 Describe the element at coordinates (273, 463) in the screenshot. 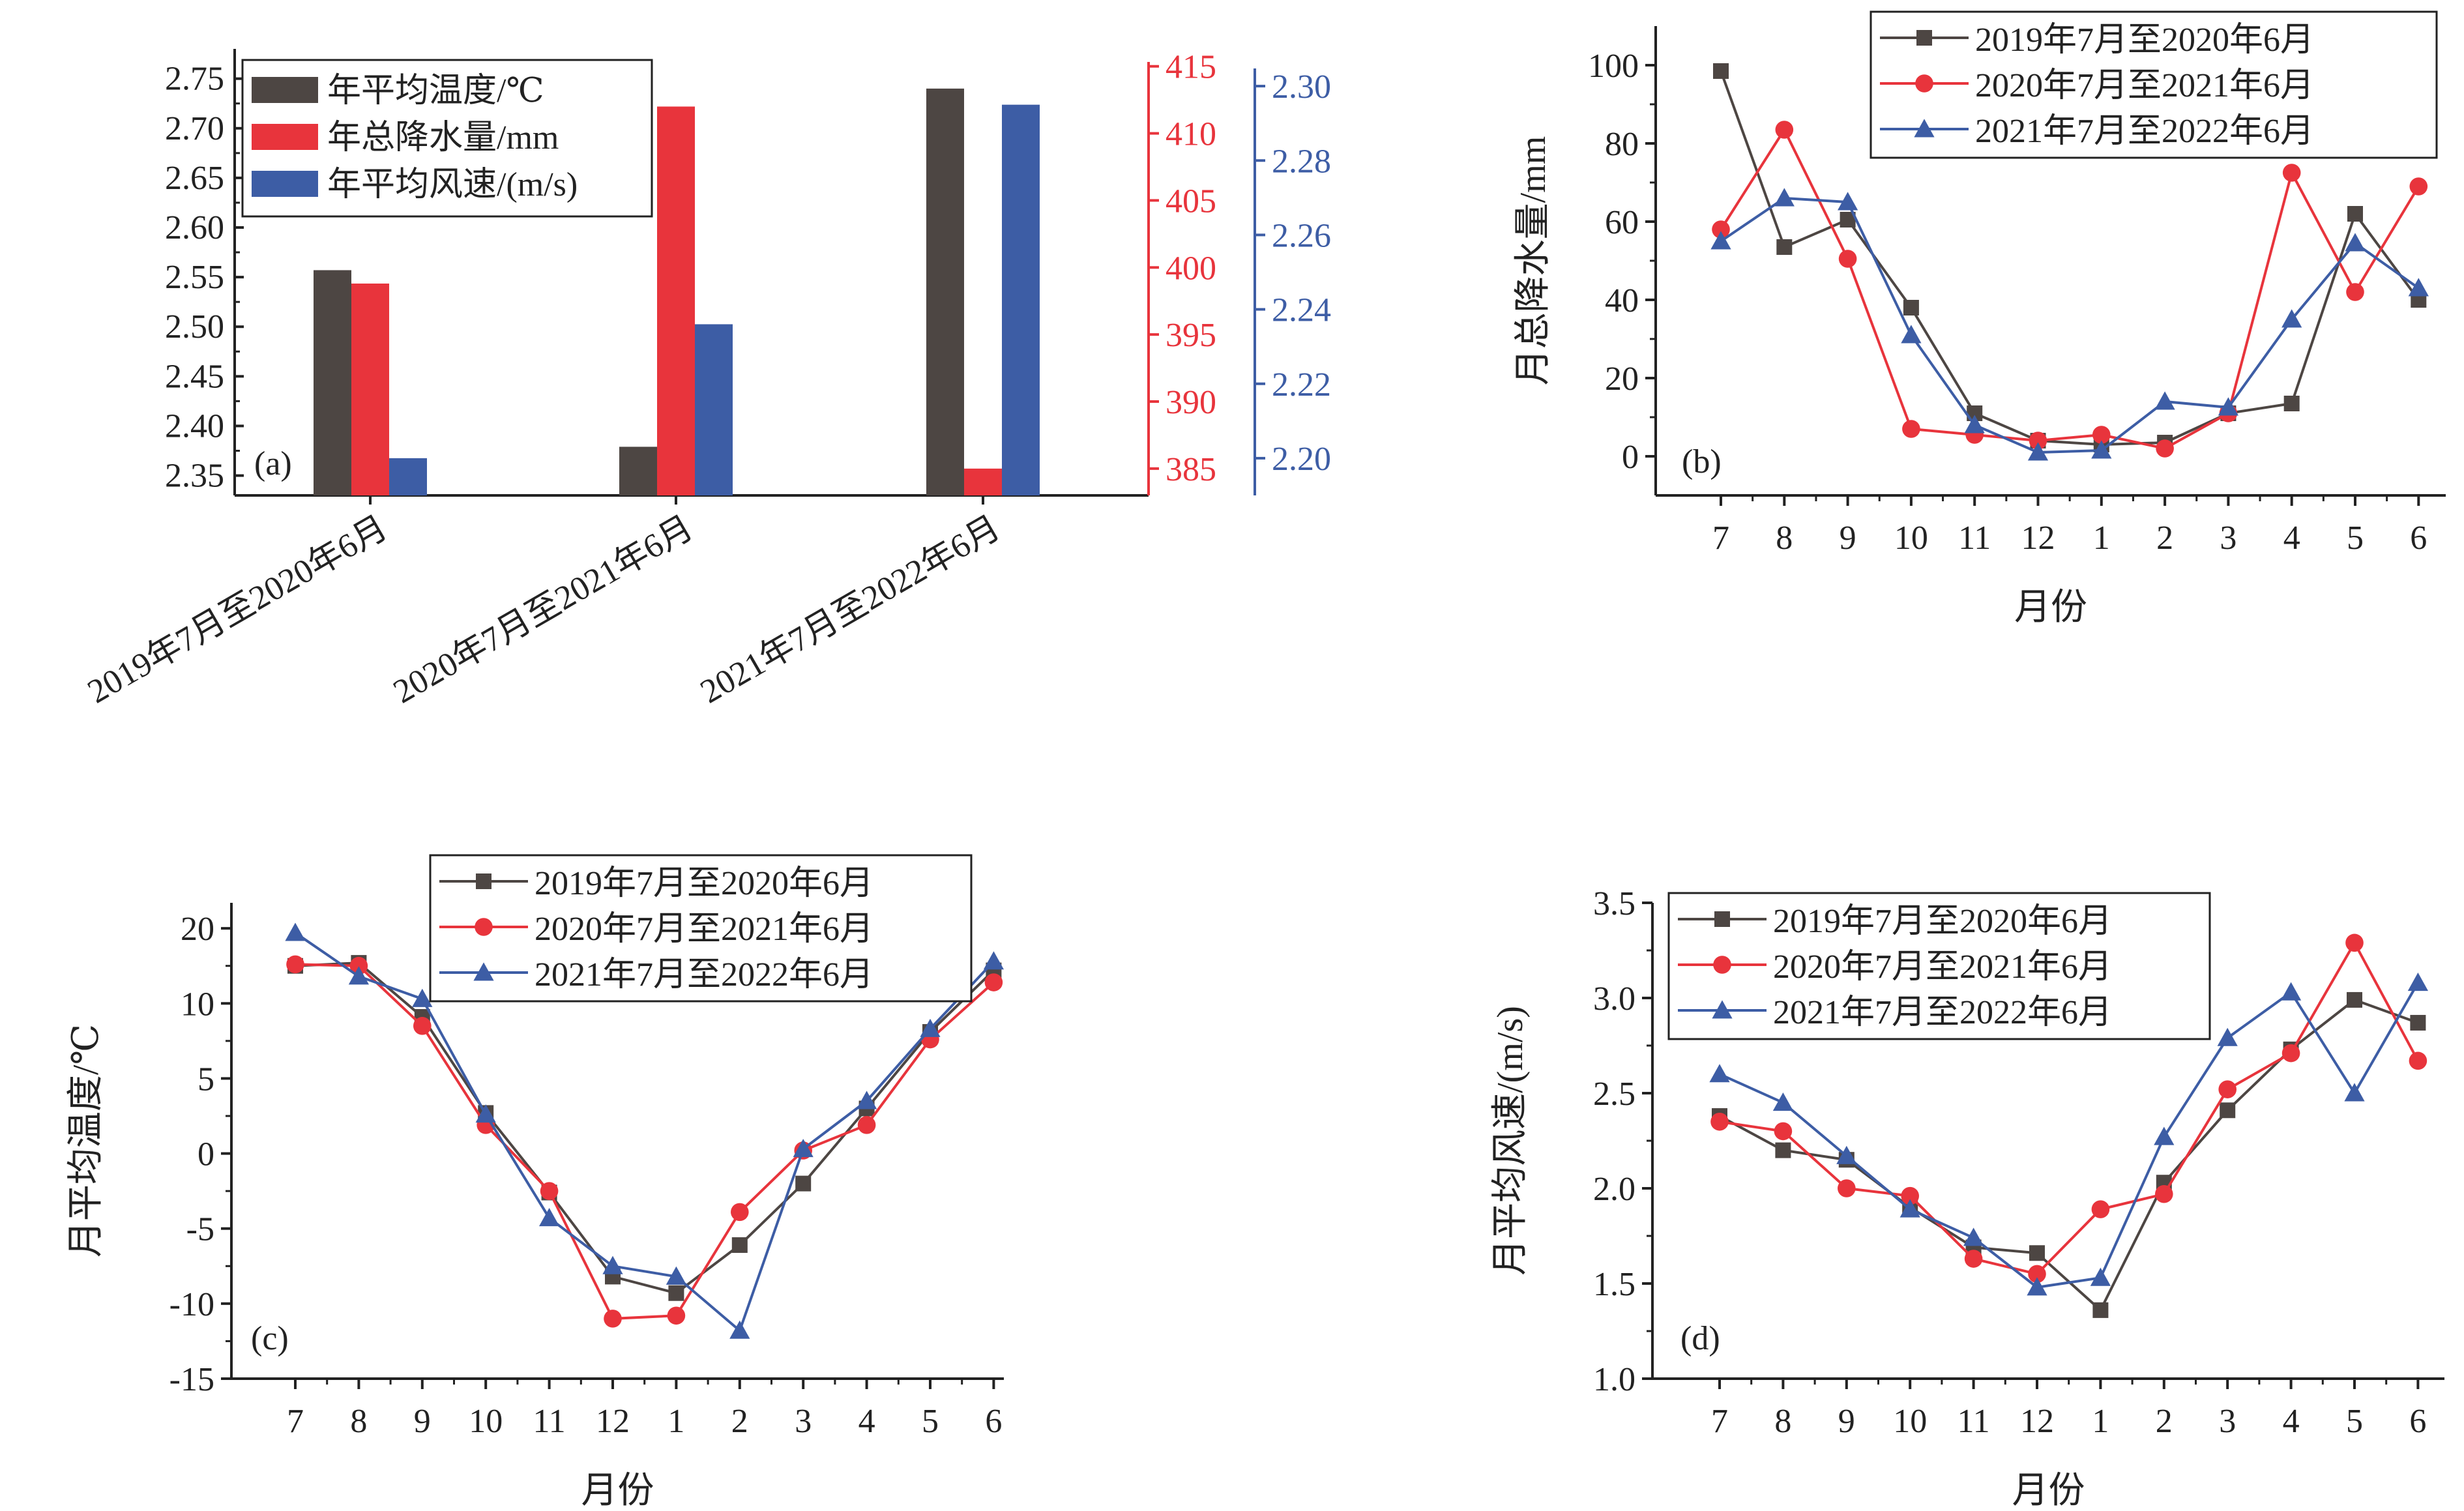

I see `panel-label-a: (a)` at that location.